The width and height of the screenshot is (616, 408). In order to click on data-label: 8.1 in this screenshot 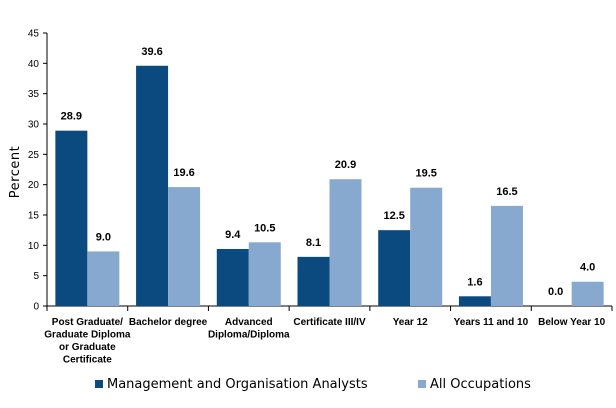, I will do `click(313, 243)`.